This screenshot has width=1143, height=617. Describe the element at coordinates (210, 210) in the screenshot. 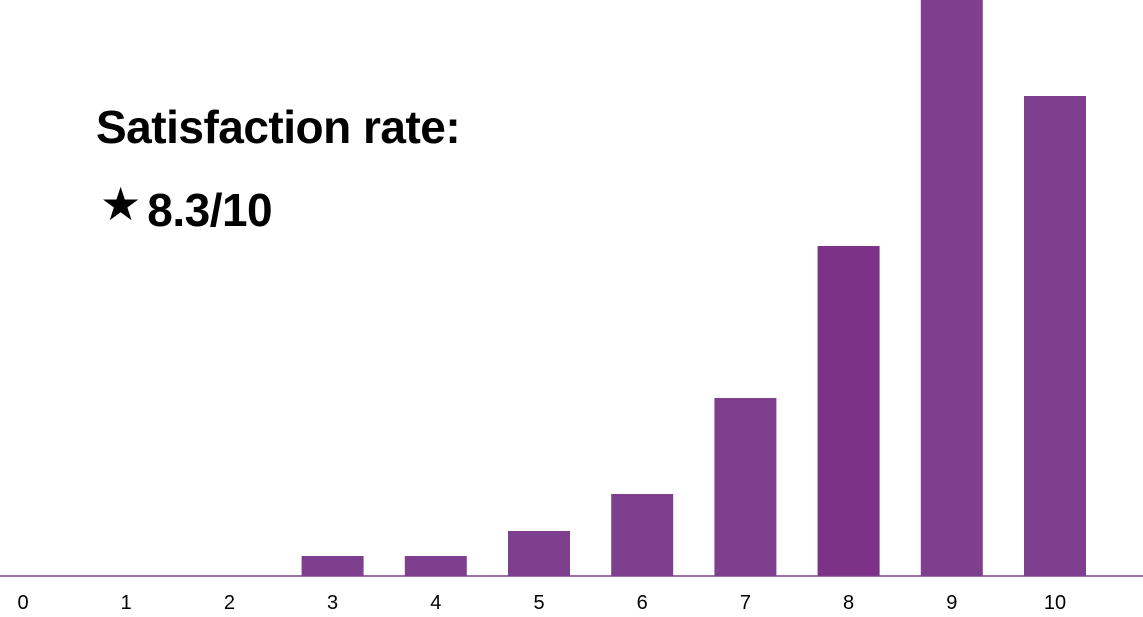

I see `rating-value: 8.3/10` at that location.